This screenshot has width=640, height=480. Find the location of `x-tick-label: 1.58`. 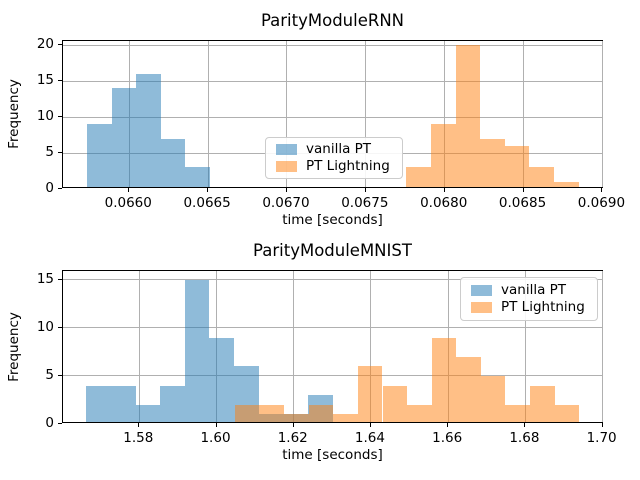

x-tick-label: 1.58 is located at coordinates (138, 438).